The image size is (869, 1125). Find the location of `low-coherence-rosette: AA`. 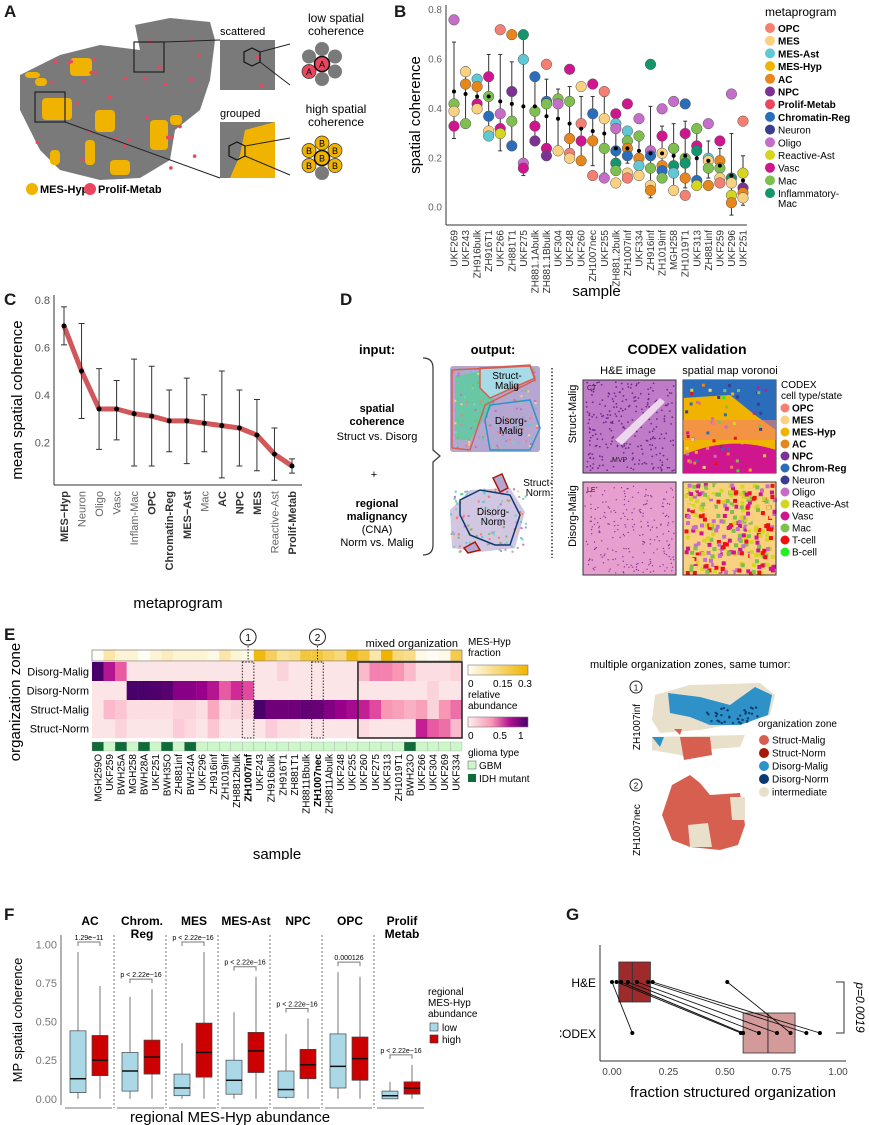

low-coherence-rosette: AA is located at coordinates (321, 64).